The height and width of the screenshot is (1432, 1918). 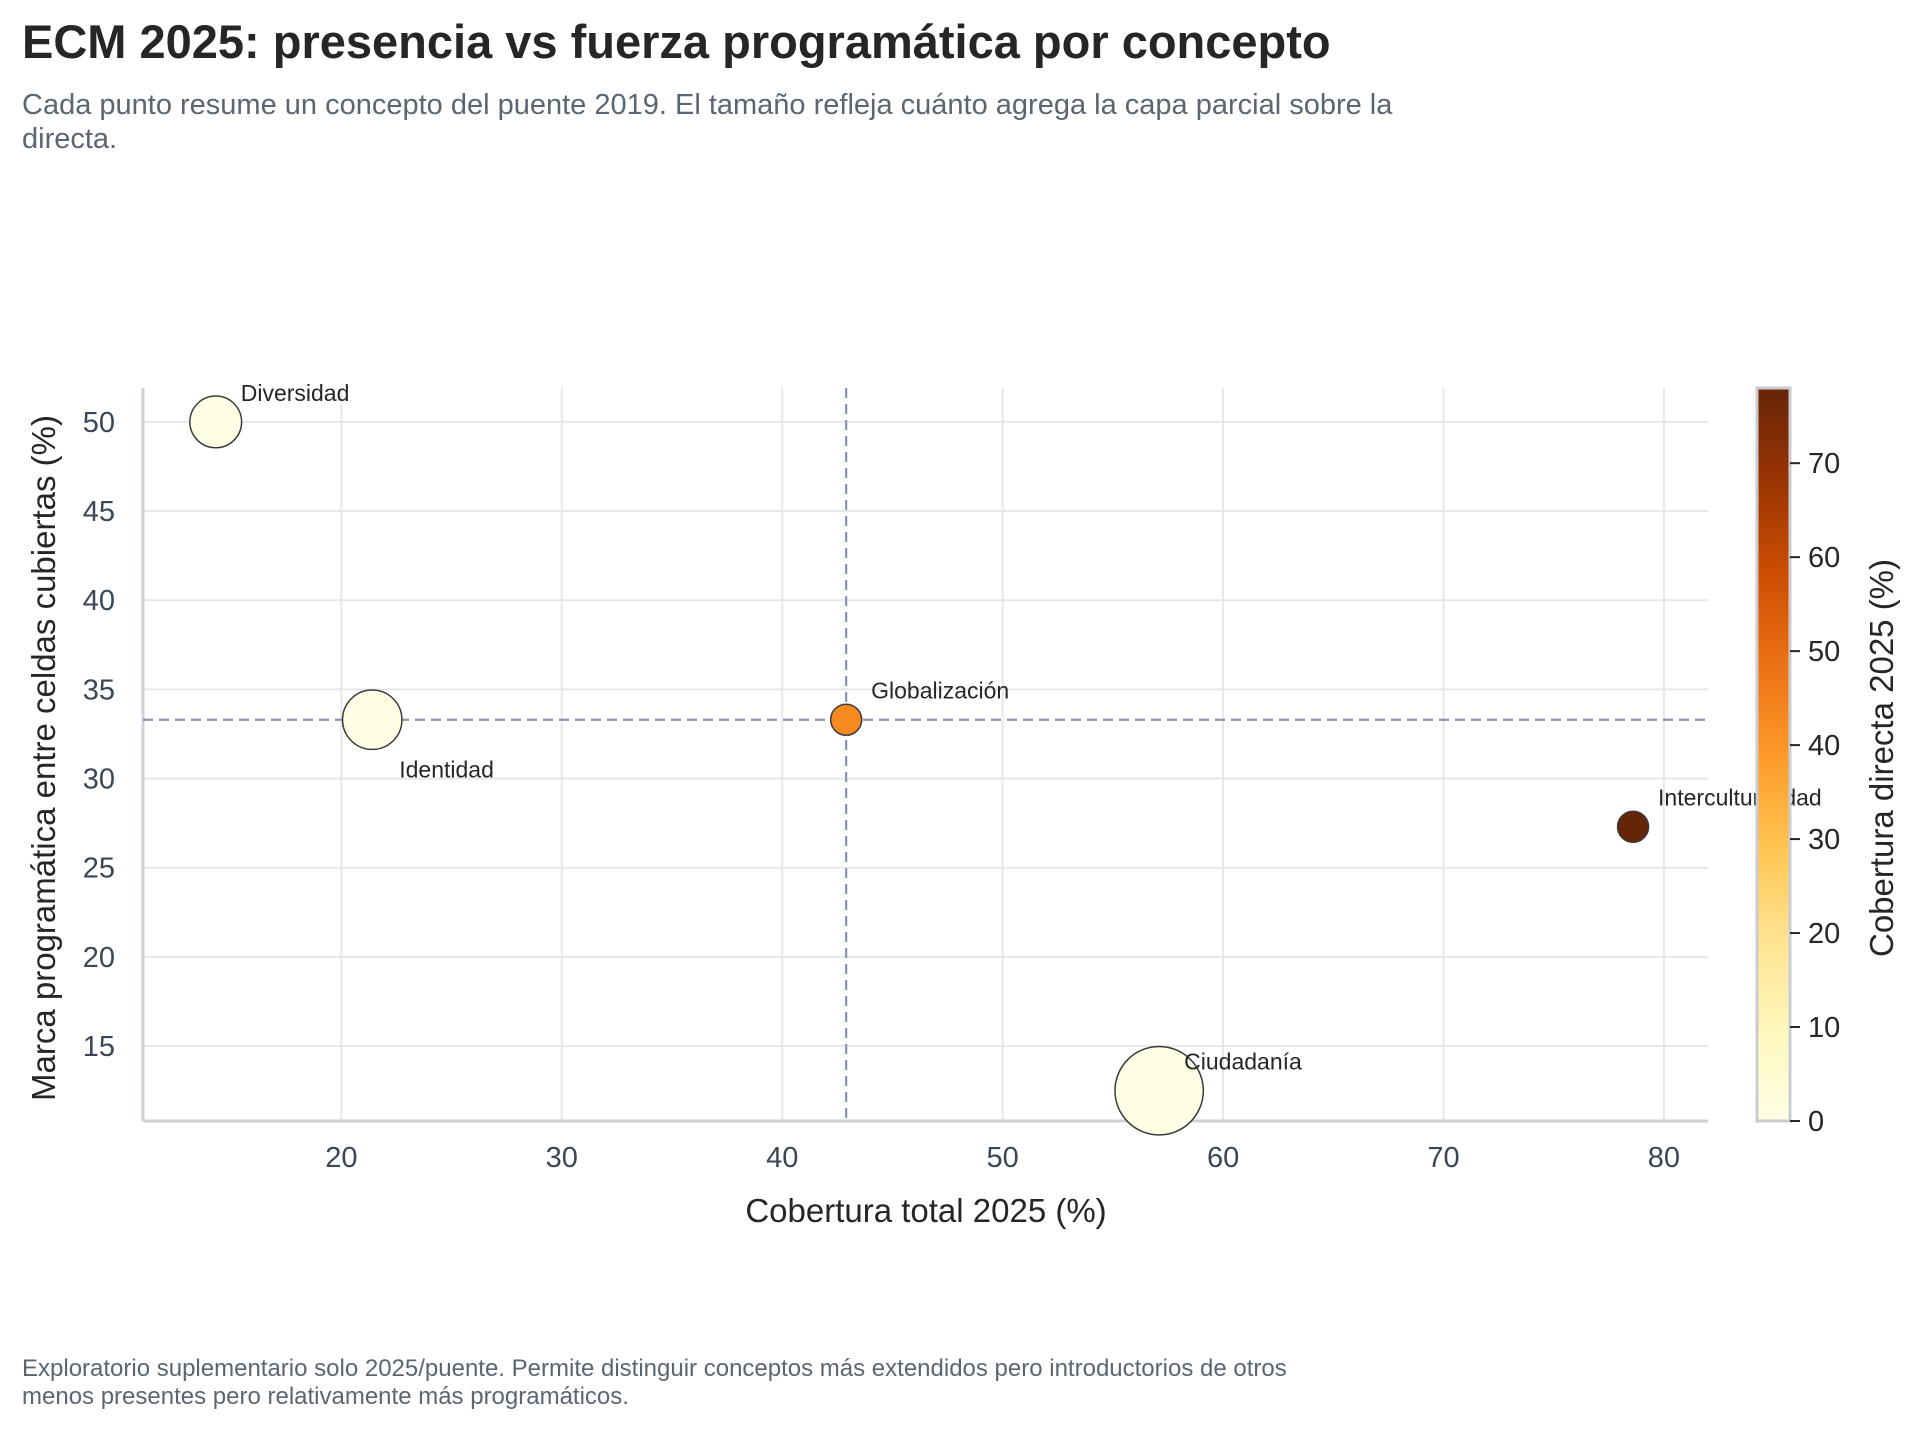 I want to click on y-tick-label: 35, so click(x=99, y=690).